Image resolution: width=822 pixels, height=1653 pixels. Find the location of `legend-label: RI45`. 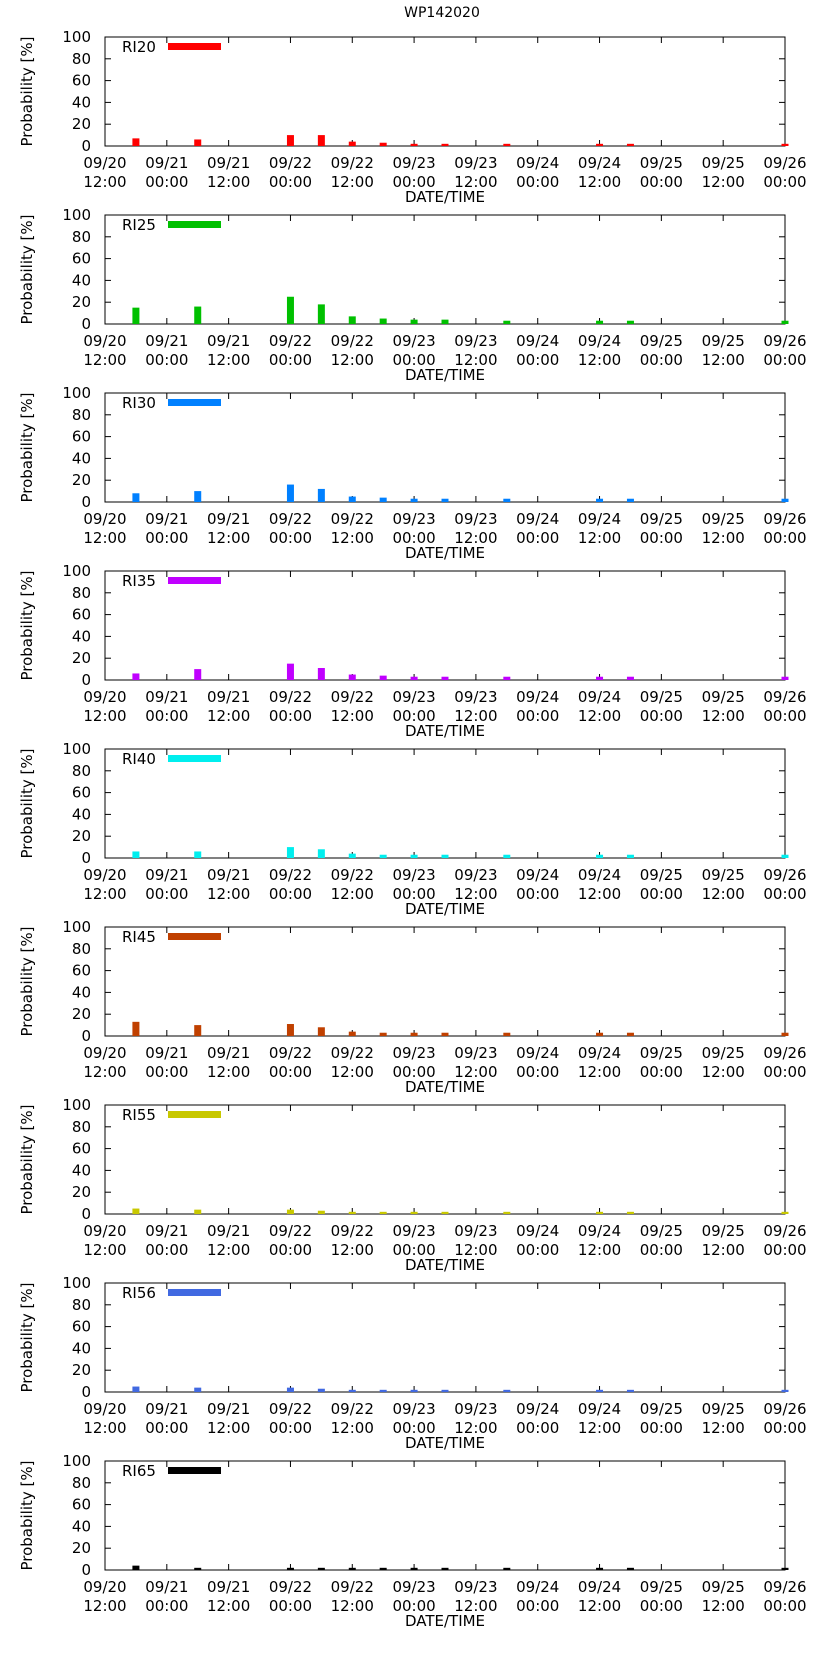

legend-label: RI45 is located at coordinates (139, 937).